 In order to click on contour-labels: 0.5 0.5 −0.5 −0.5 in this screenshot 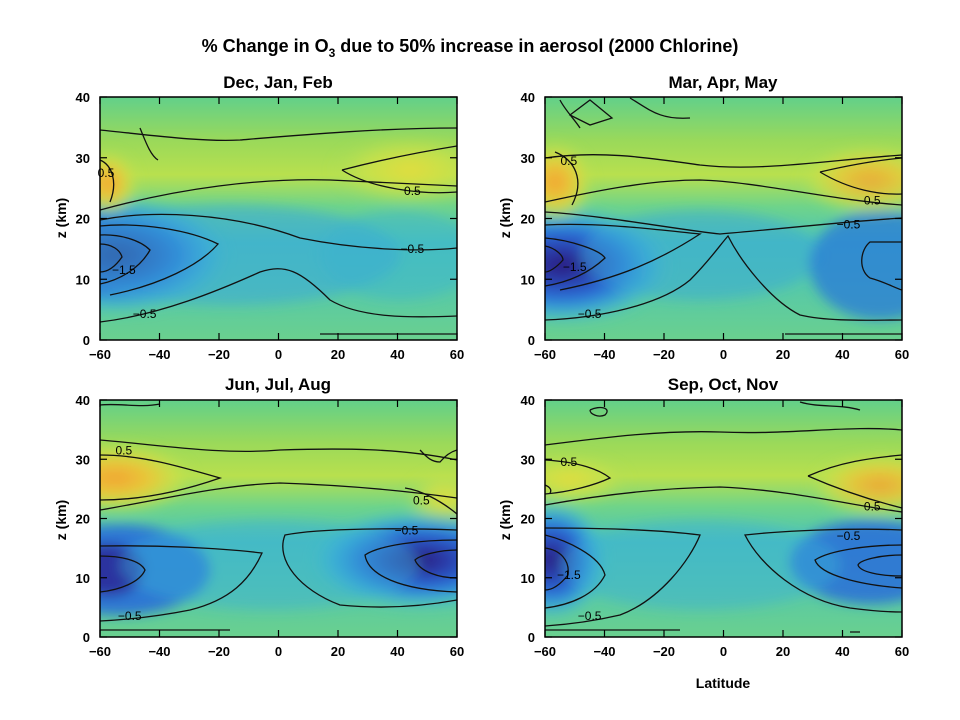, I will do `click(272, 533)`.